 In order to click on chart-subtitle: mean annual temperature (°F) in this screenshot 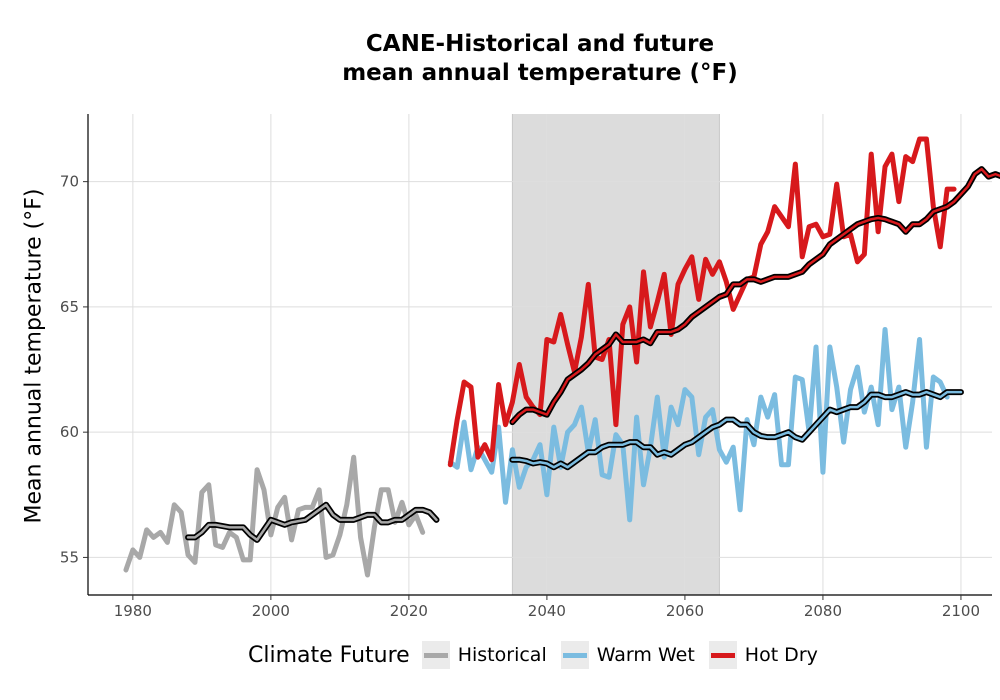, I will do `click(540, 73)`.